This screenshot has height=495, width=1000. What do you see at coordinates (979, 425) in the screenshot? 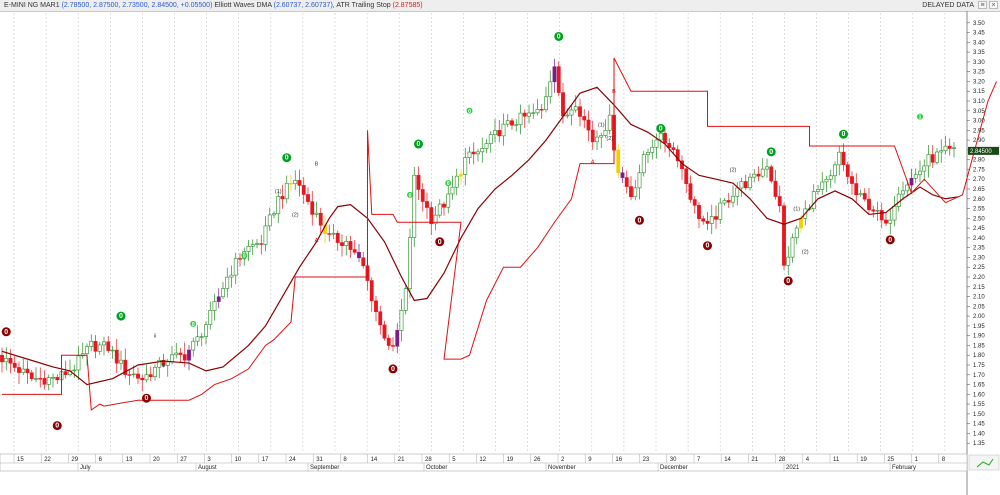
I see `price-tick-label: 1.45` at bounding box center [979, 425].